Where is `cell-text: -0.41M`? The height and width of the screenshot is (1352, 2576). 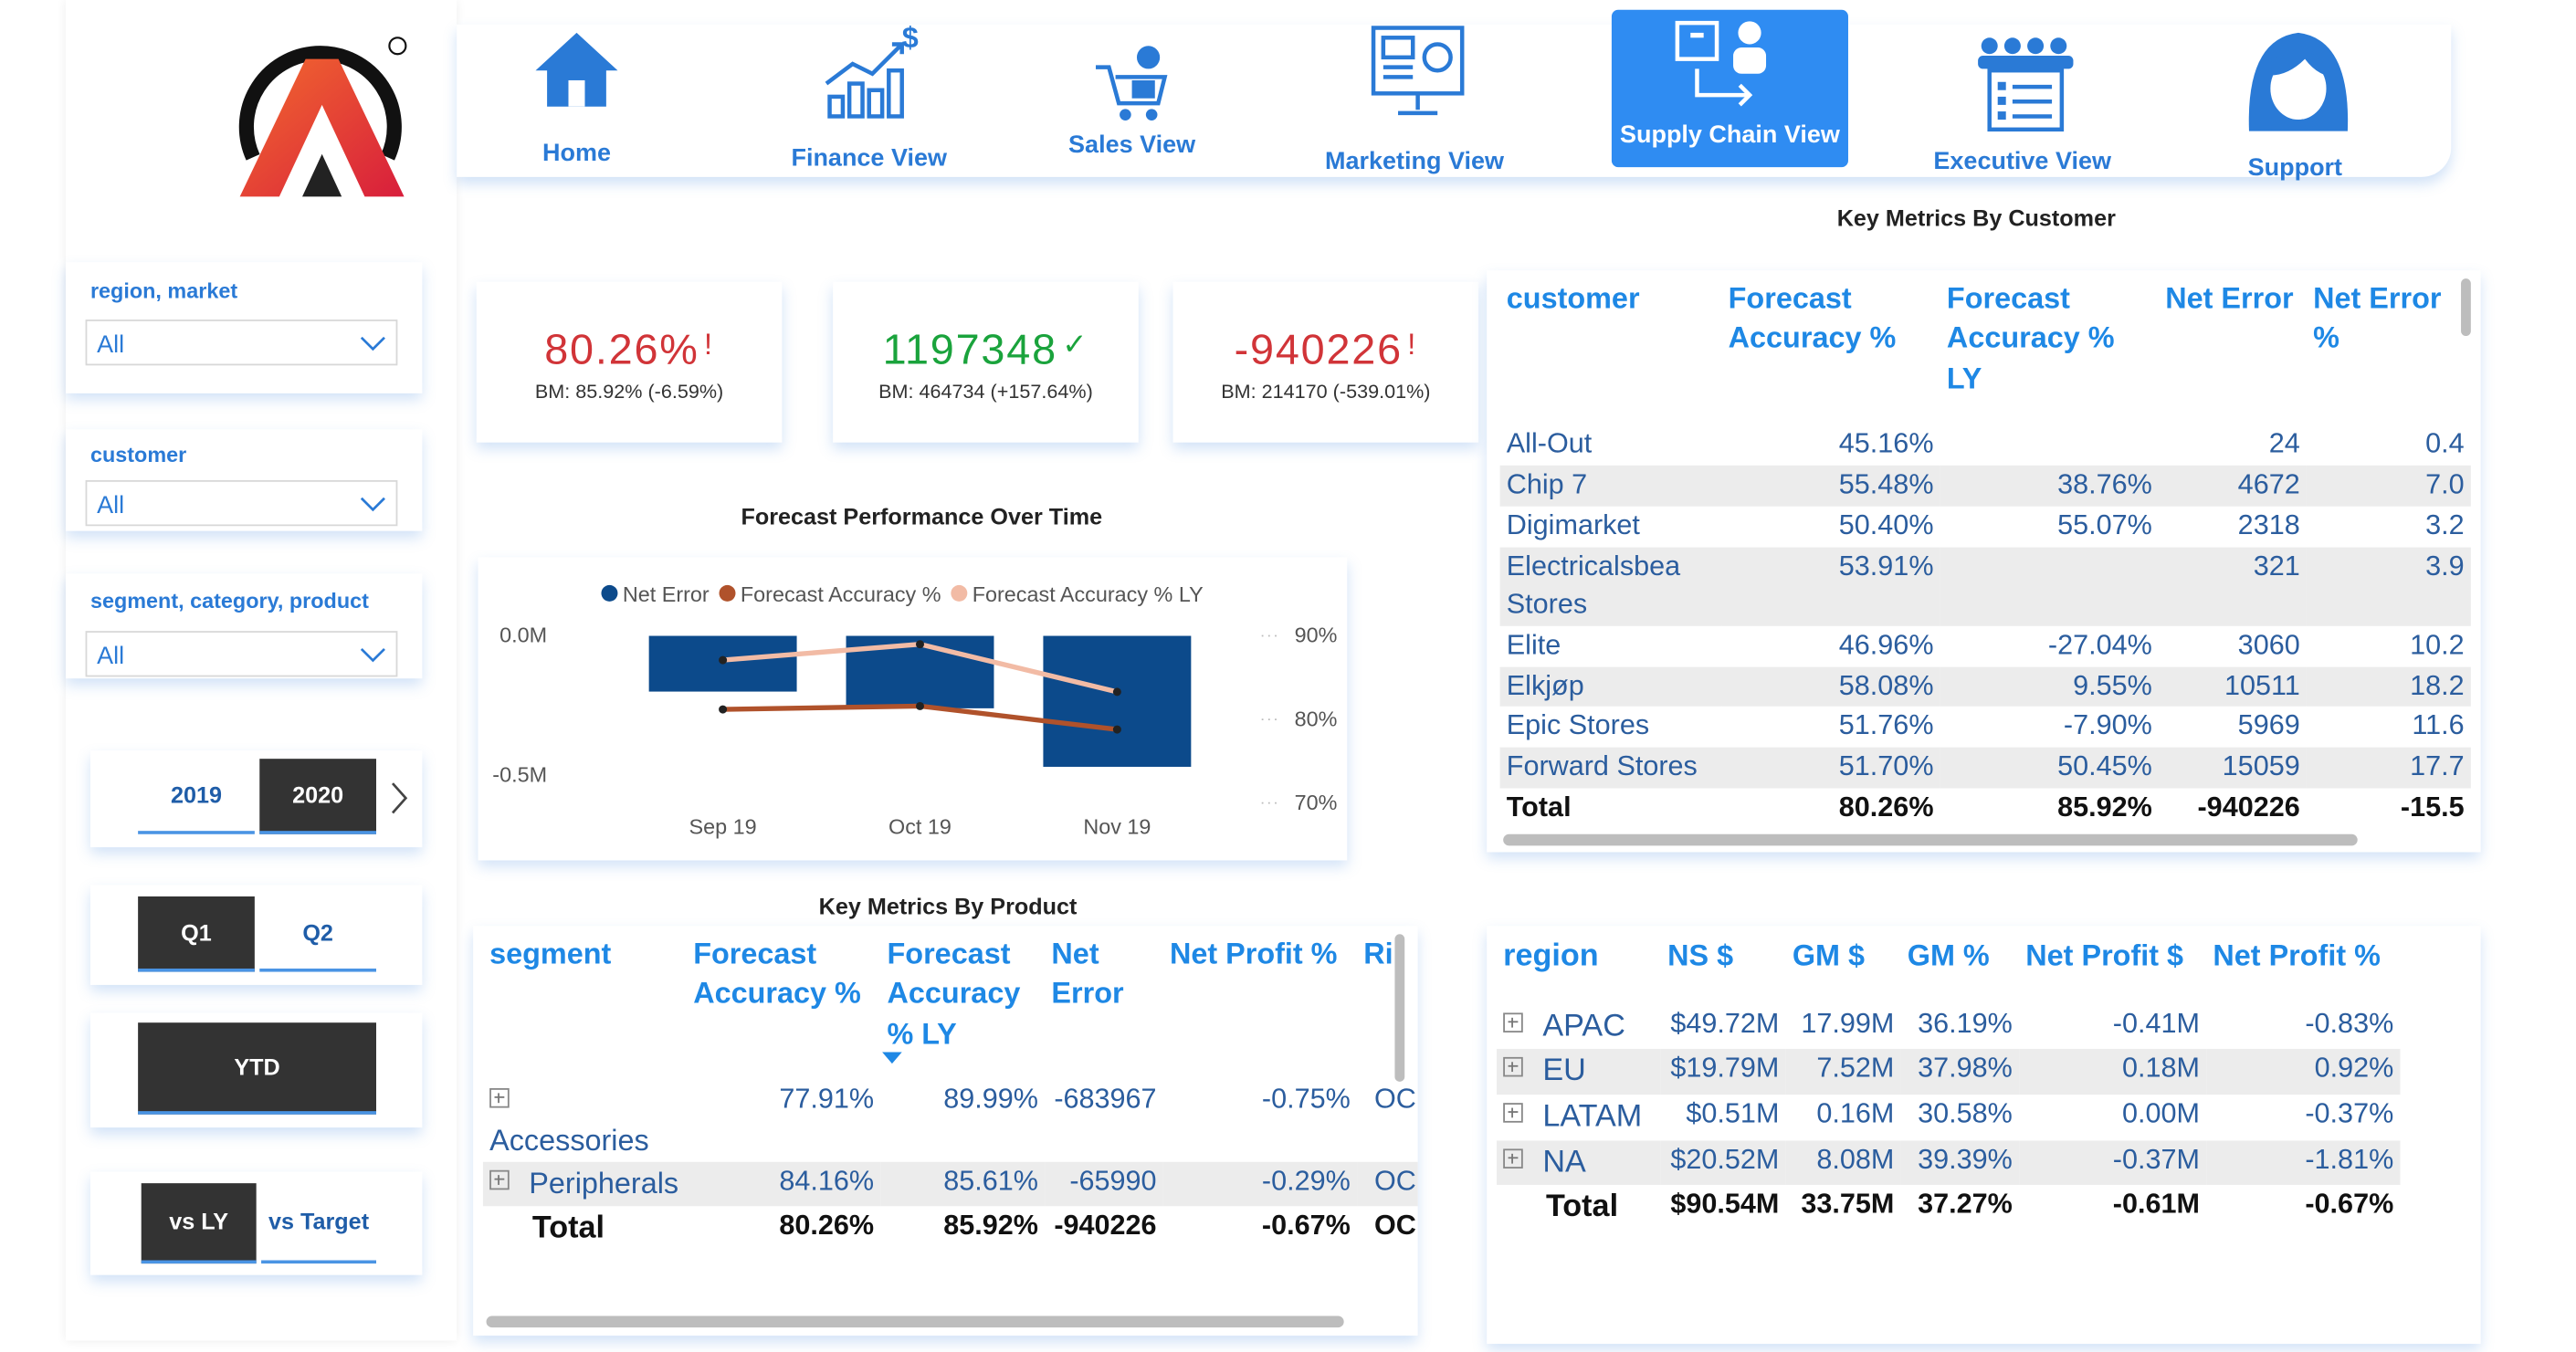
cell-text: -0.41M is located at coordinates (2156, 1023).